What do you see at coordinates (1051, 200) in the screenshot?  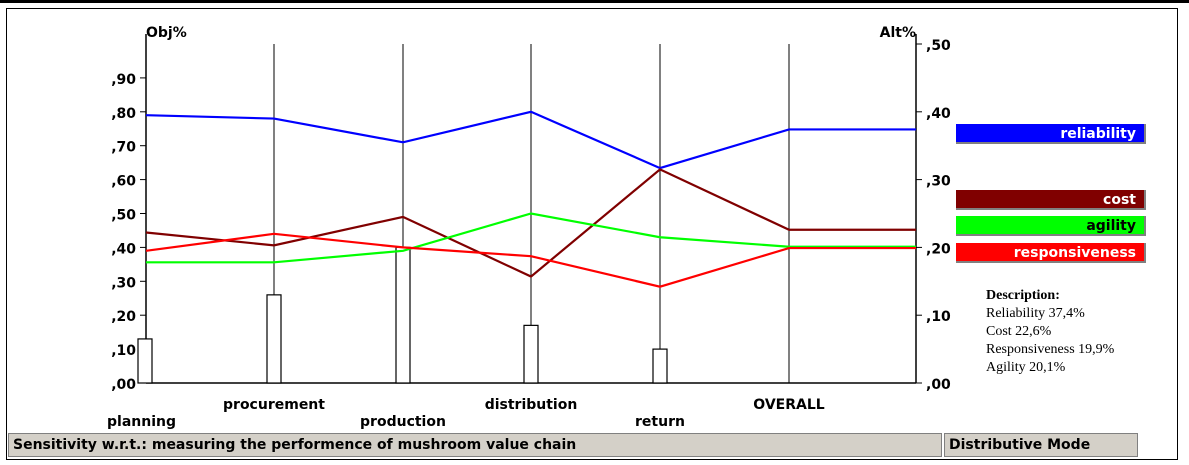 I see `legend-item-cost: cost` at bounding box center [1051, 200].